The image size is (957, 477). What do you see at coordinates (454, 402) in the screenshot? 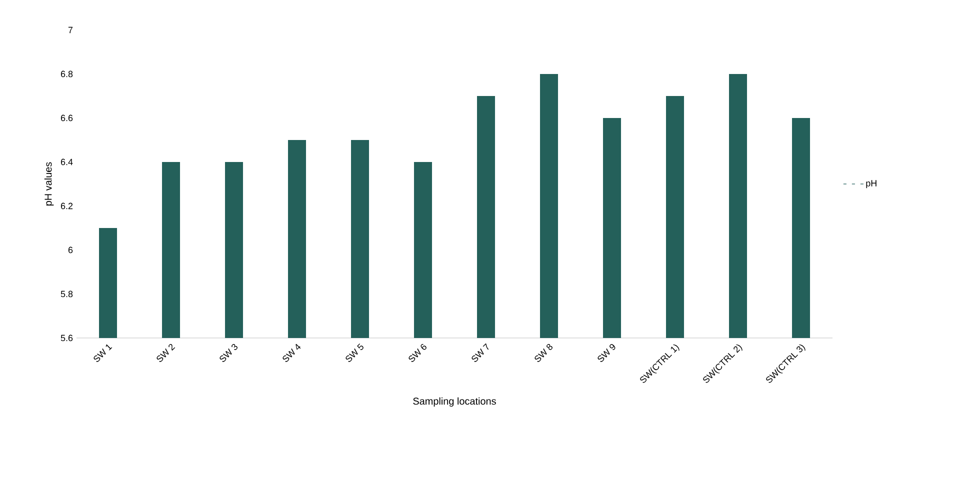
I see `x-axis-title: Sampling locations` at bounding box center [454, 402].